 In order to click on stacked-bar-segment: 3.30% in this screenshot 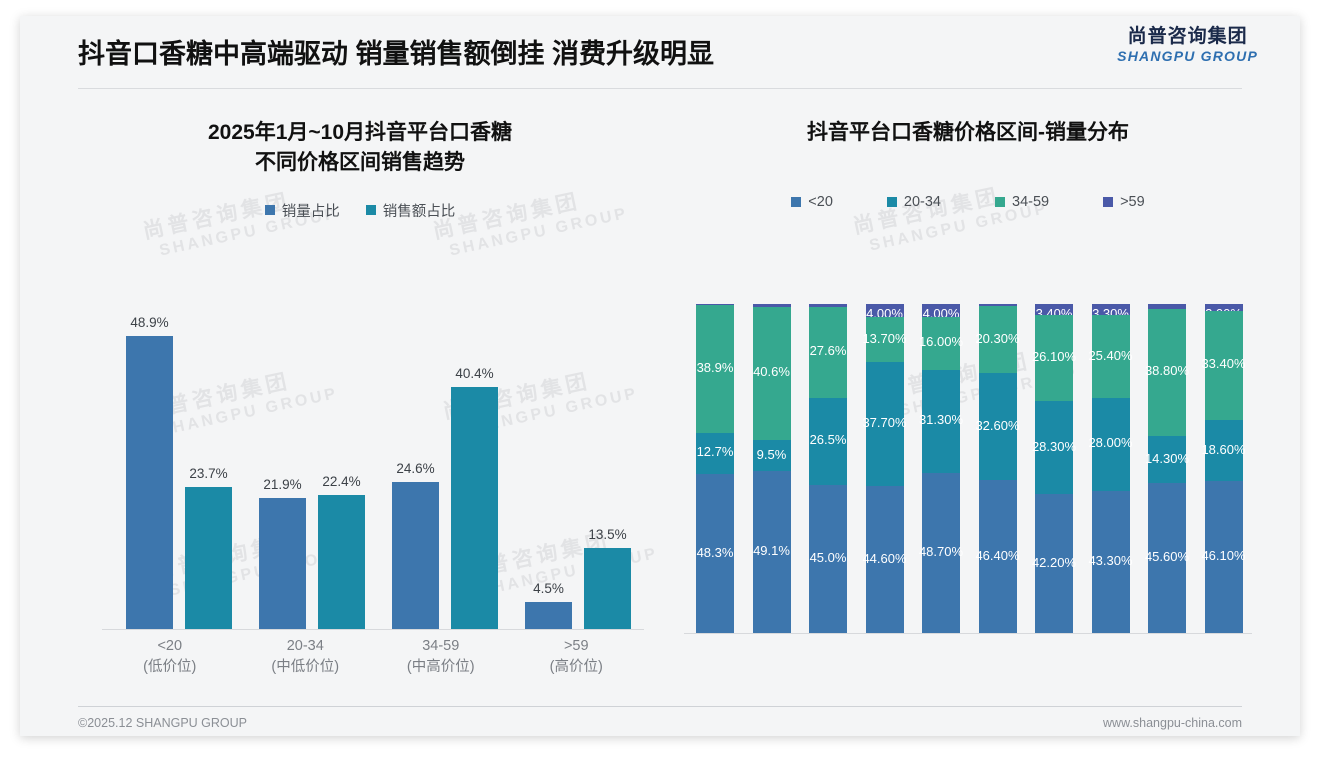, I will do `click(1110, 312)`.